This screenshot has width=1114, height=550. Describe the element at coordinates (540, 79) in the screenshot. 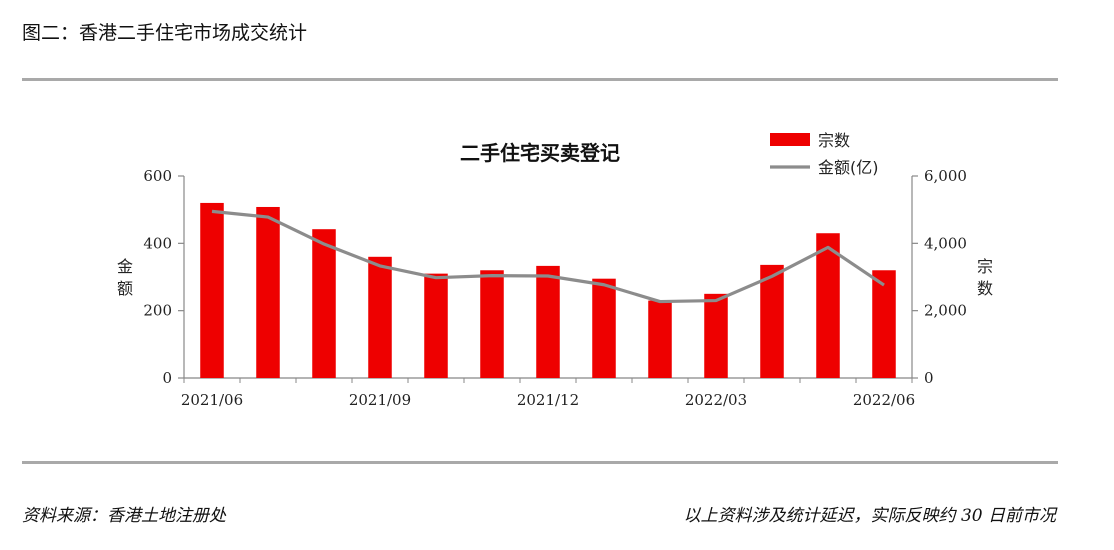

I see `top-divider` at that location.